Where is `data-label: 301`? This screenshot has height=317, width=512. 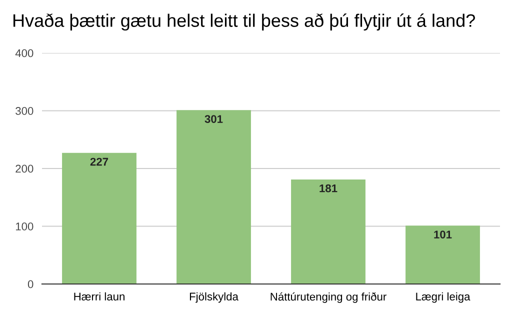 data-label: 301 is located at coordinates (213, 119).